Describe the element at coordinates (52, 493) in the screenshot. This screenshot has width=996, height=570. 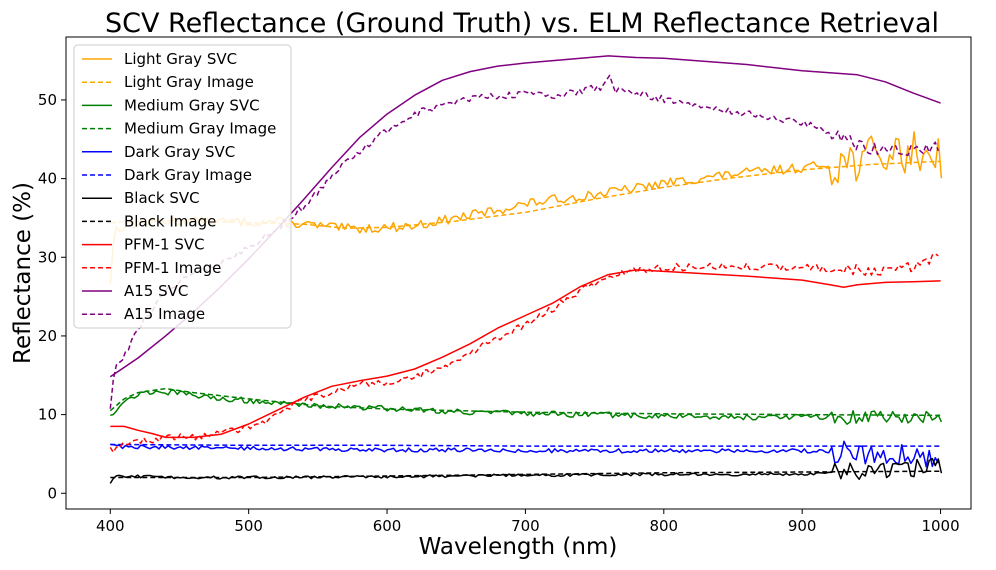
I see `y-tick-label: 0` at that location.